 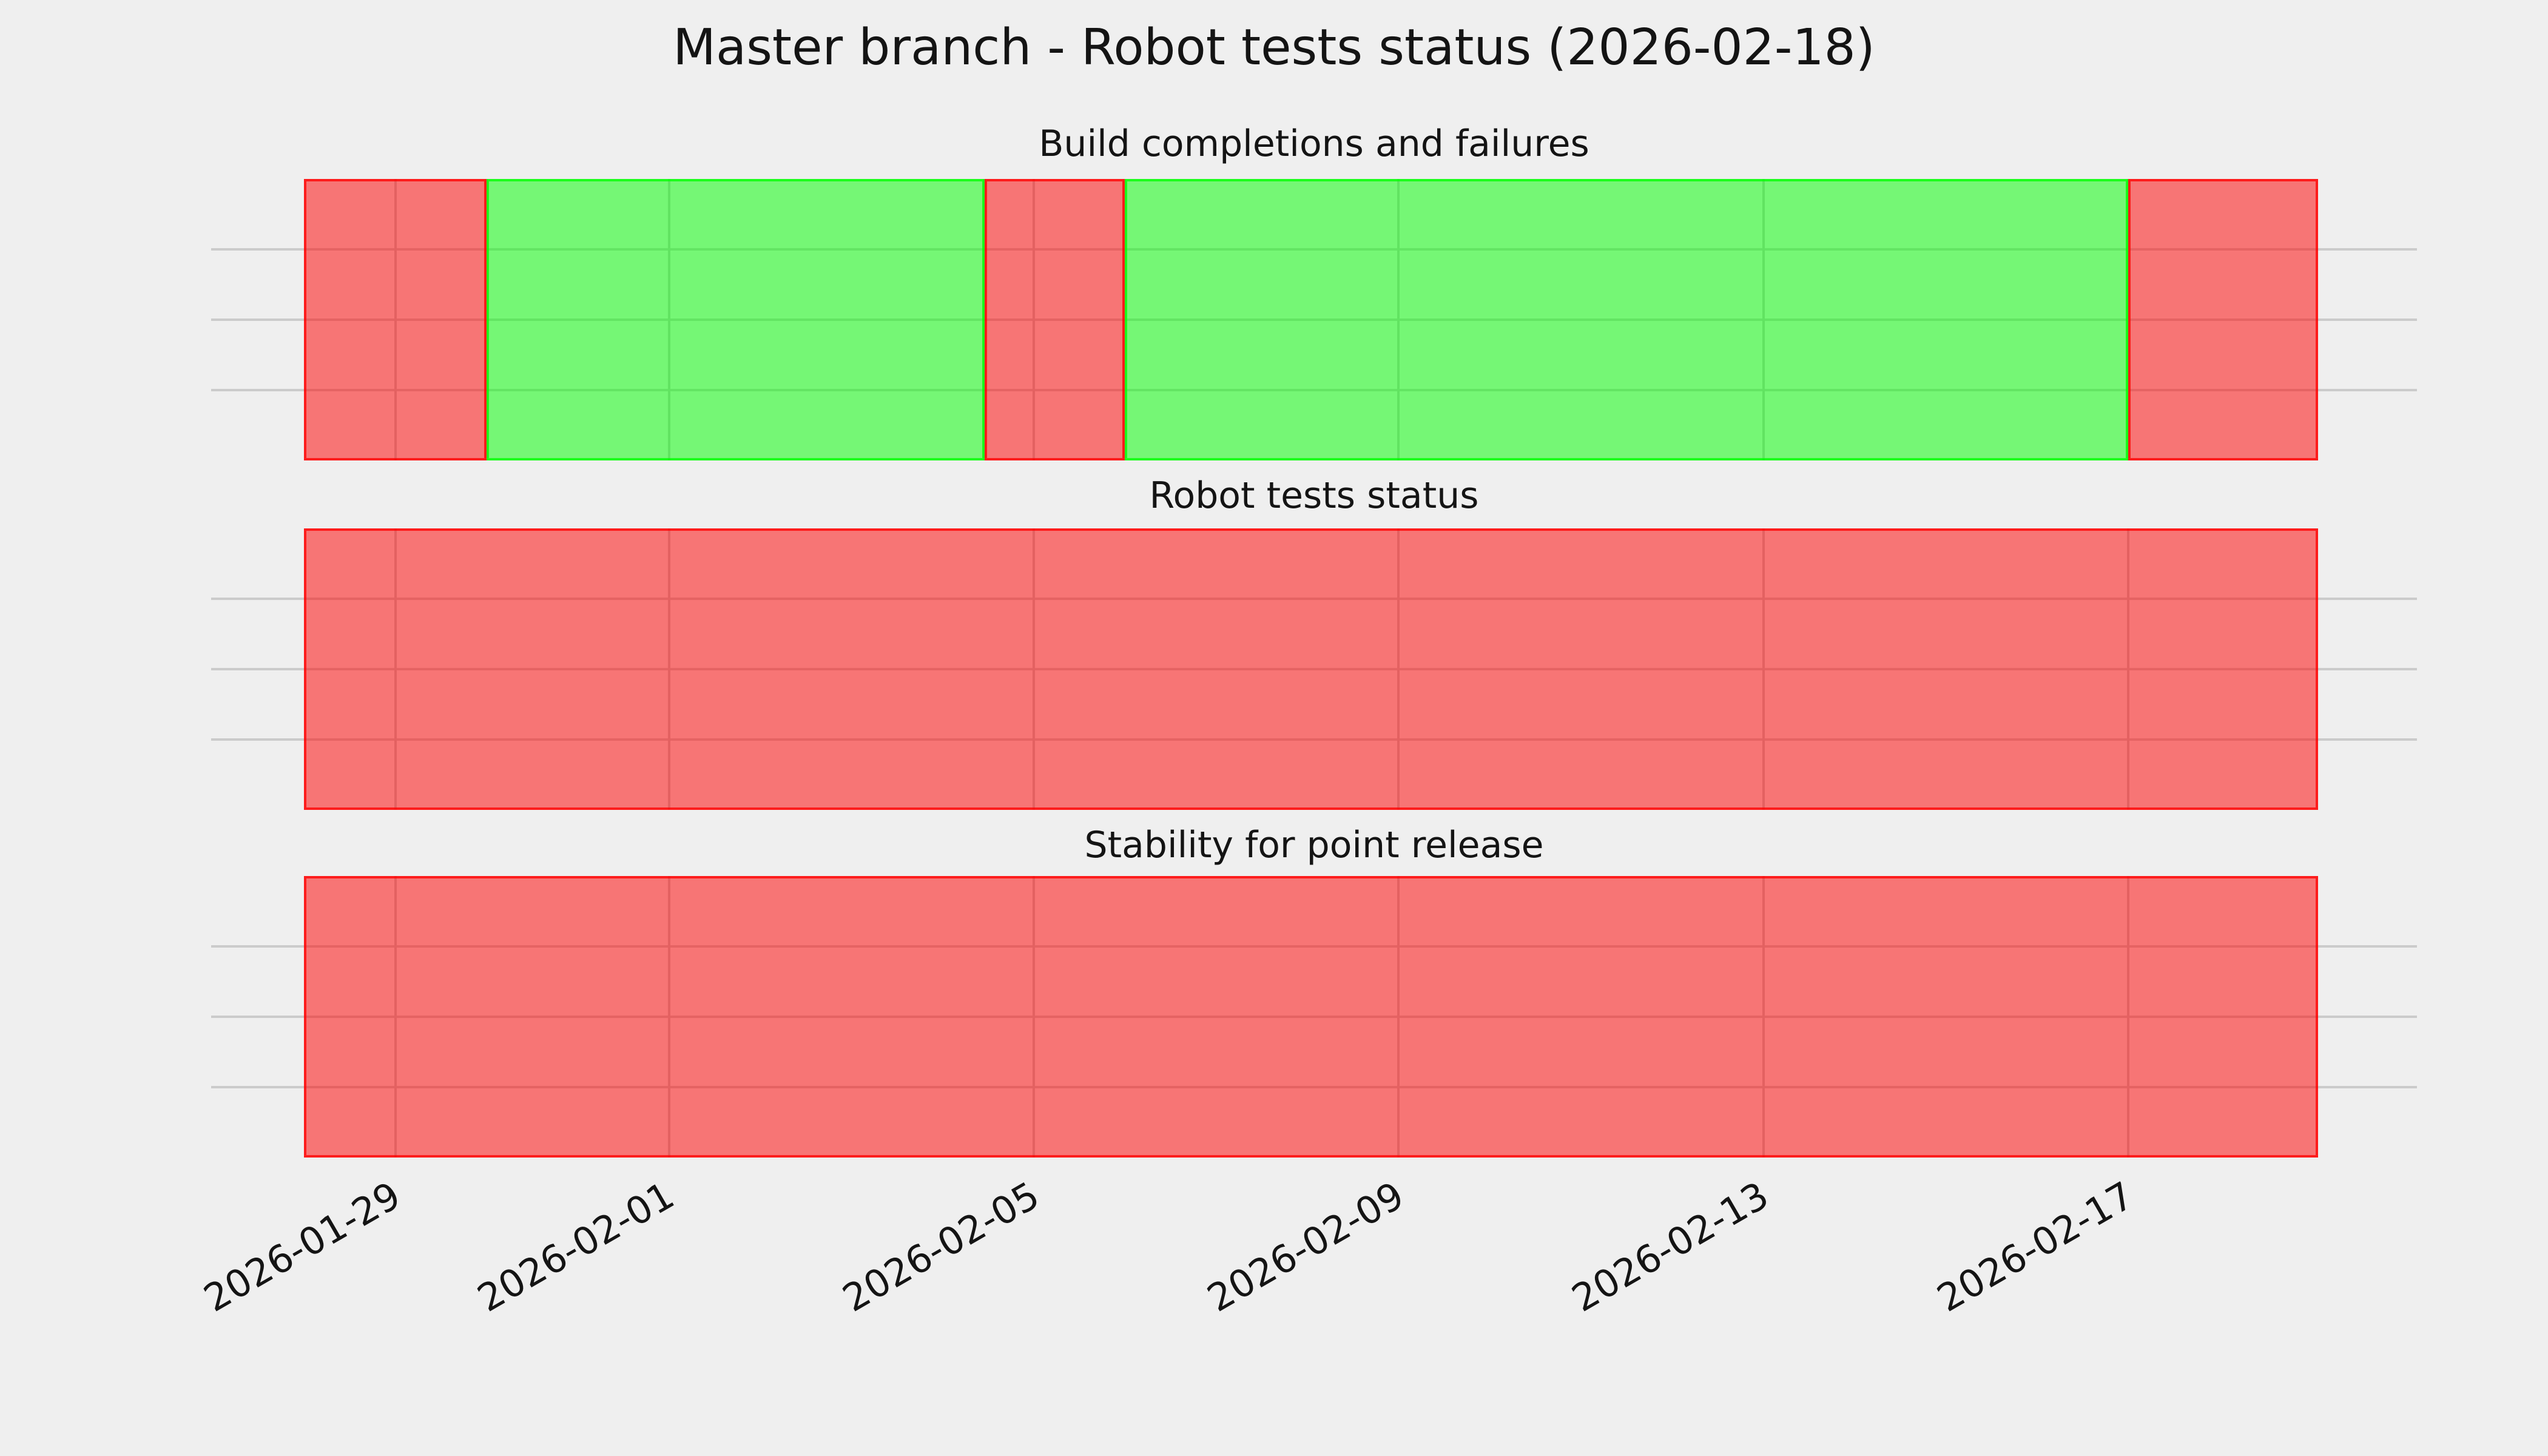 I want to click on x-tick-label: 2026-02-13, so click(x=1670, y=1247).